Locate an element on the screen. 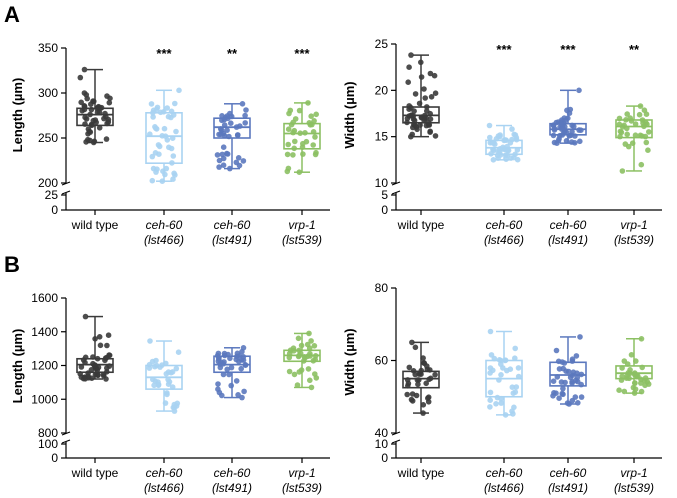 This screenshot has height=498, width=677. y-tick-label: 5 is located at coordinates (384, 195).